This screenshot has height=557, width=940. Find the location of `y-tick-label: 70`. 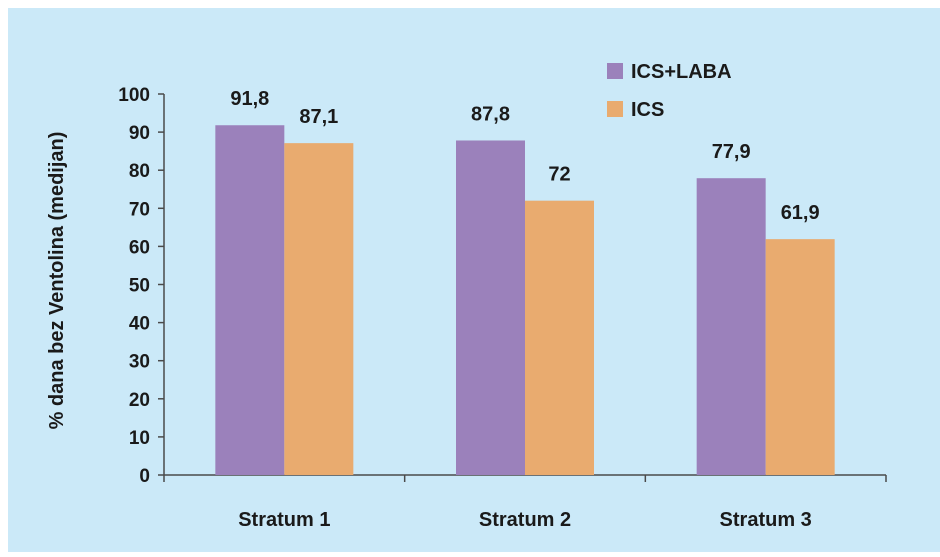

y-tick-label: 70 is located at coordinates (139, 209).